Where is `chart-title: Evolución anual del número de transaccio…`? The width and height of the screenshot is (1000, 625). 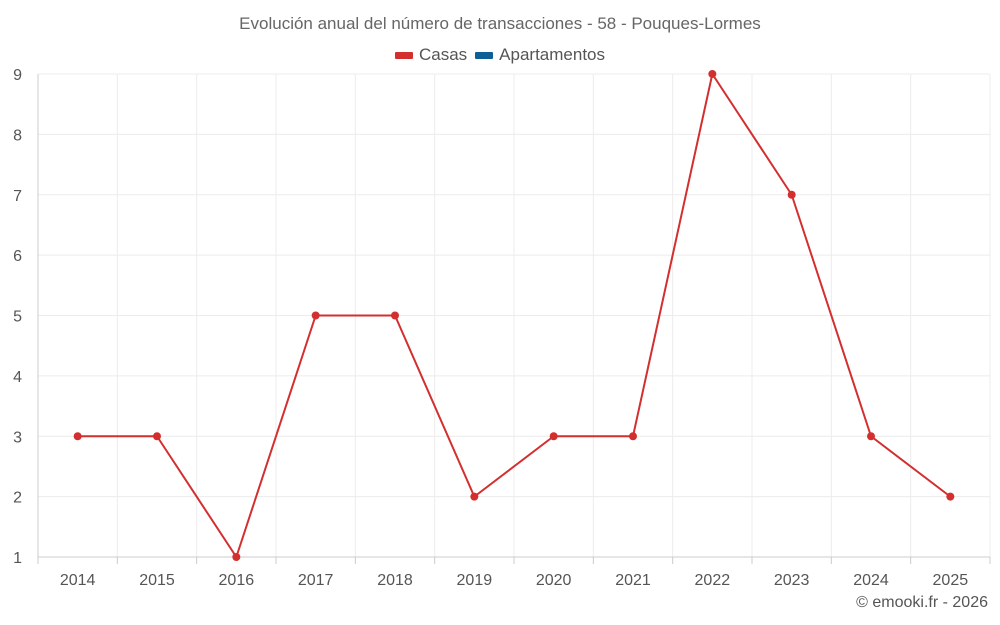
chart-title: Evolución anual del número de transaccio… is located at coordinates (500, 23).